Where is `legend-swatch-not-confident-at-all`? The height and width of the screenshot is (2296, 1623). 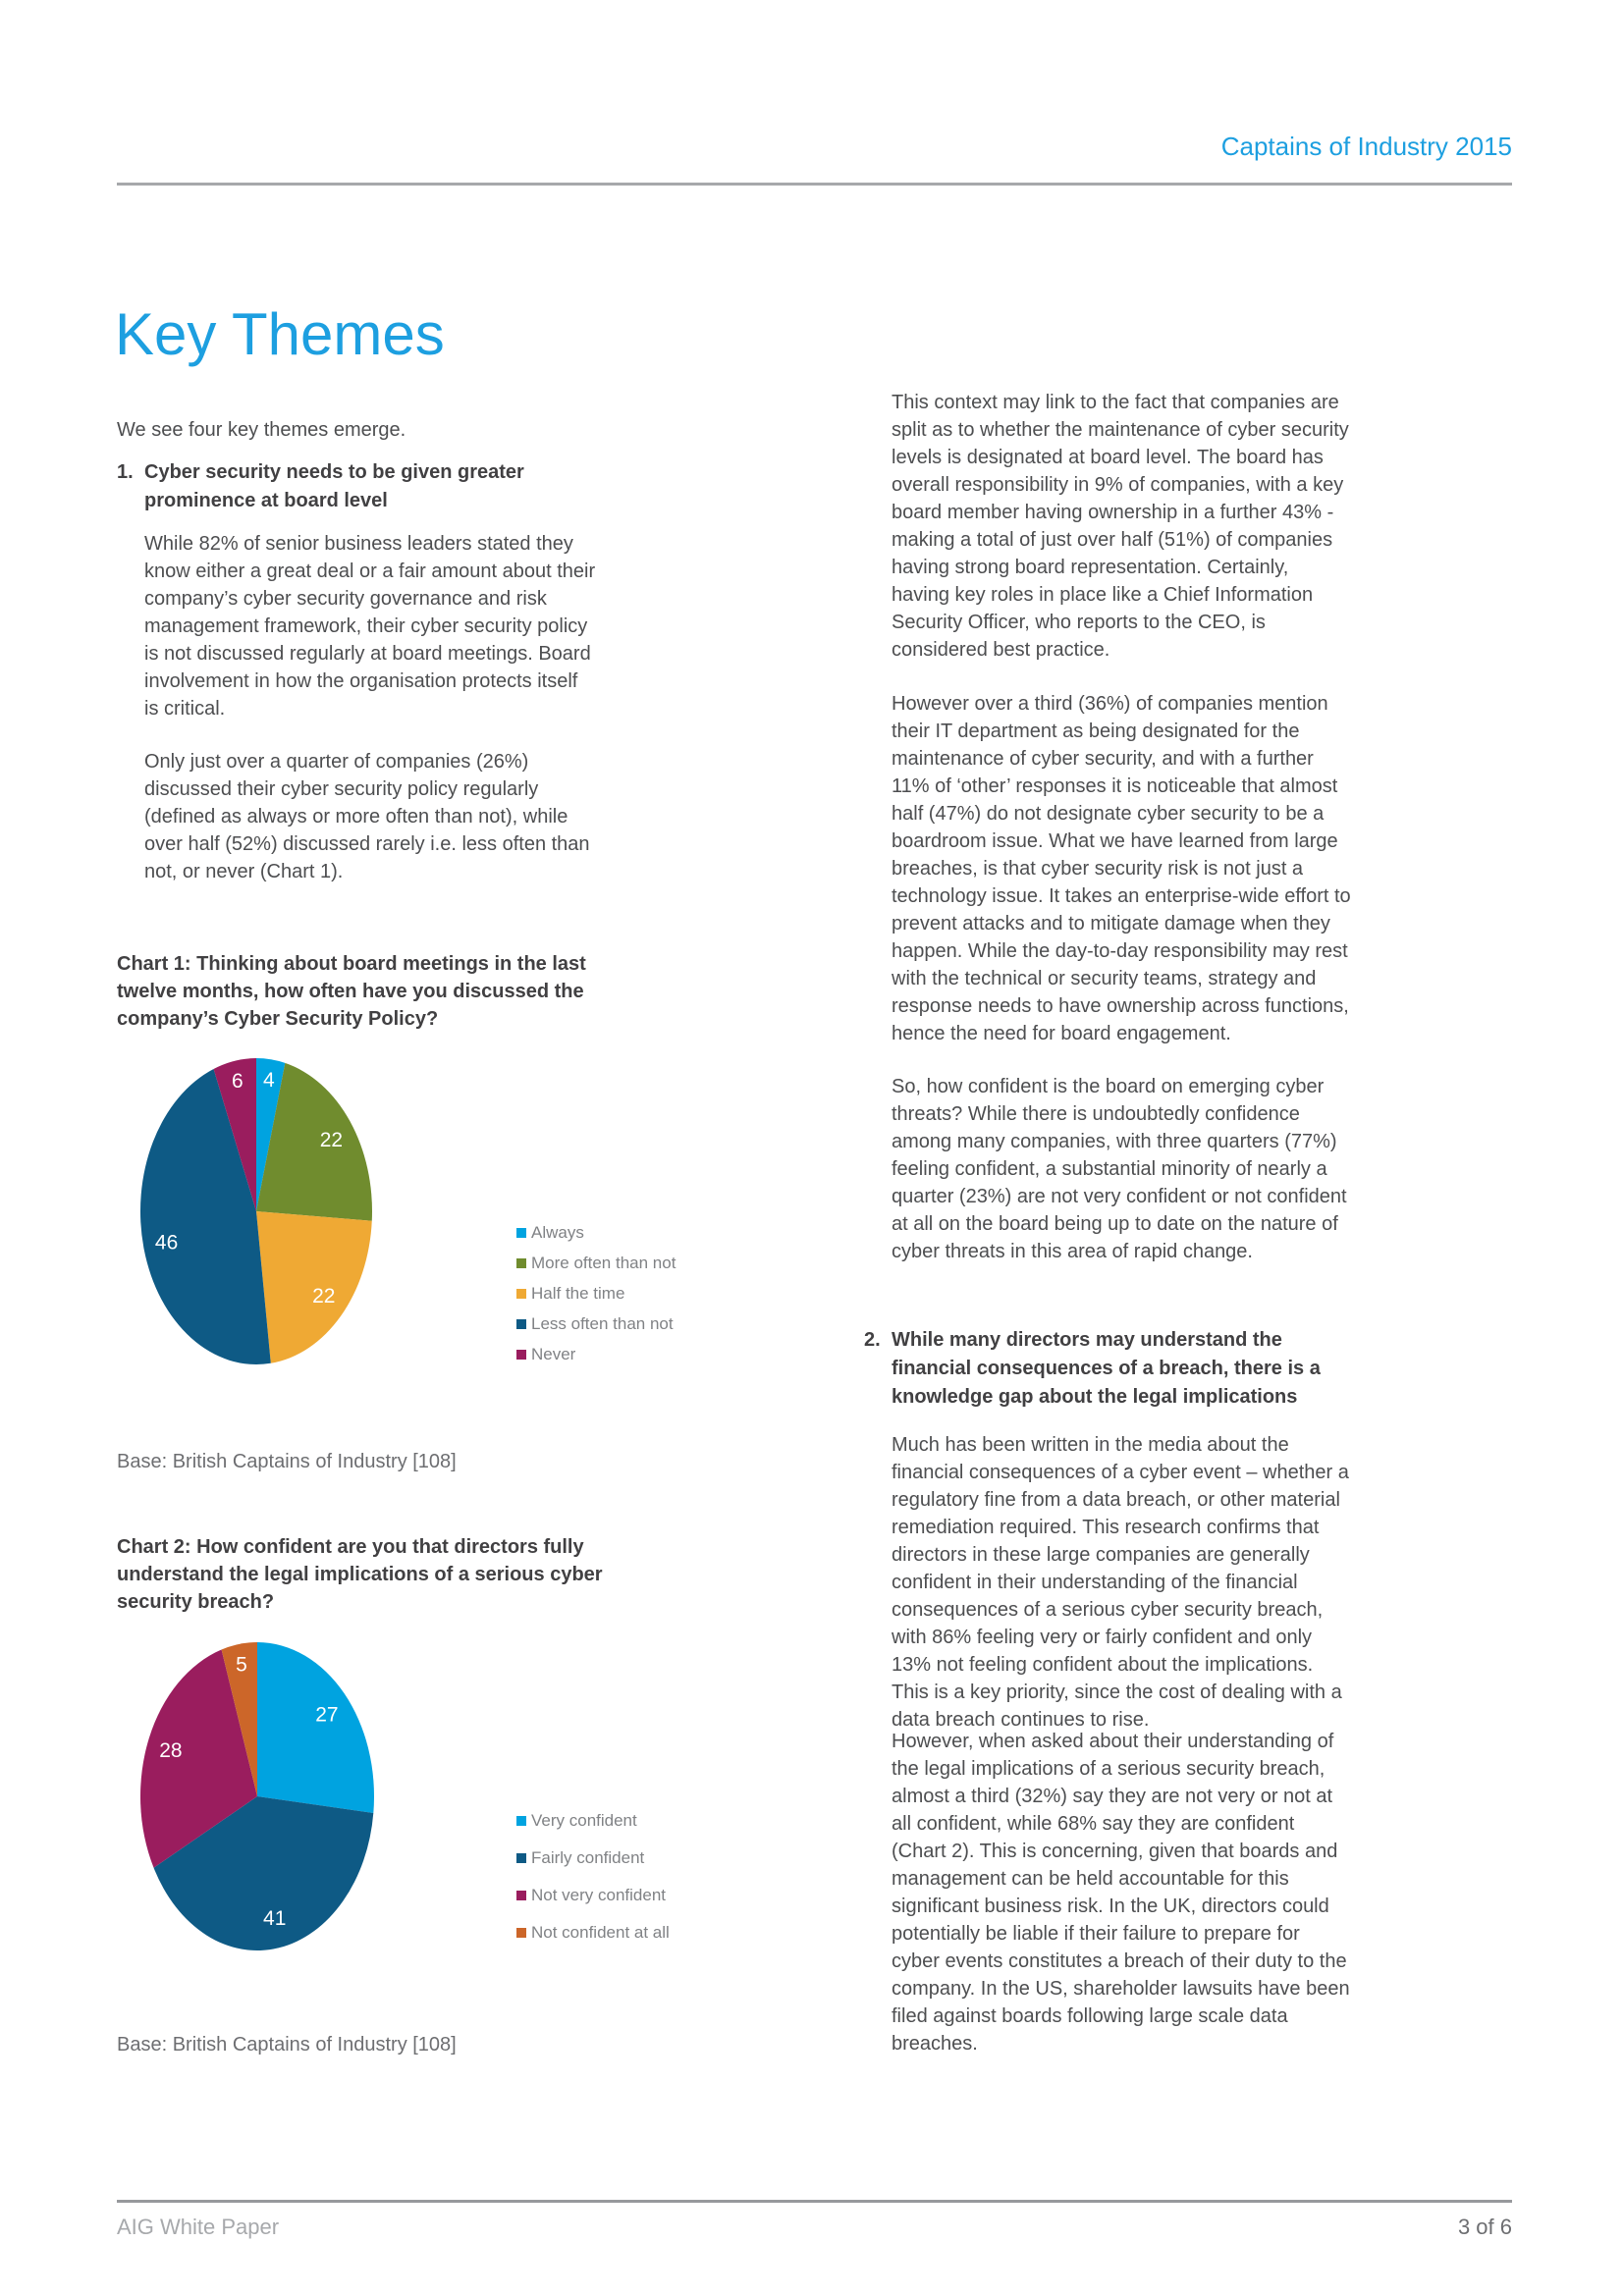
legend-swatch-not-confident-at-all is located at coordinates (521, 1933).